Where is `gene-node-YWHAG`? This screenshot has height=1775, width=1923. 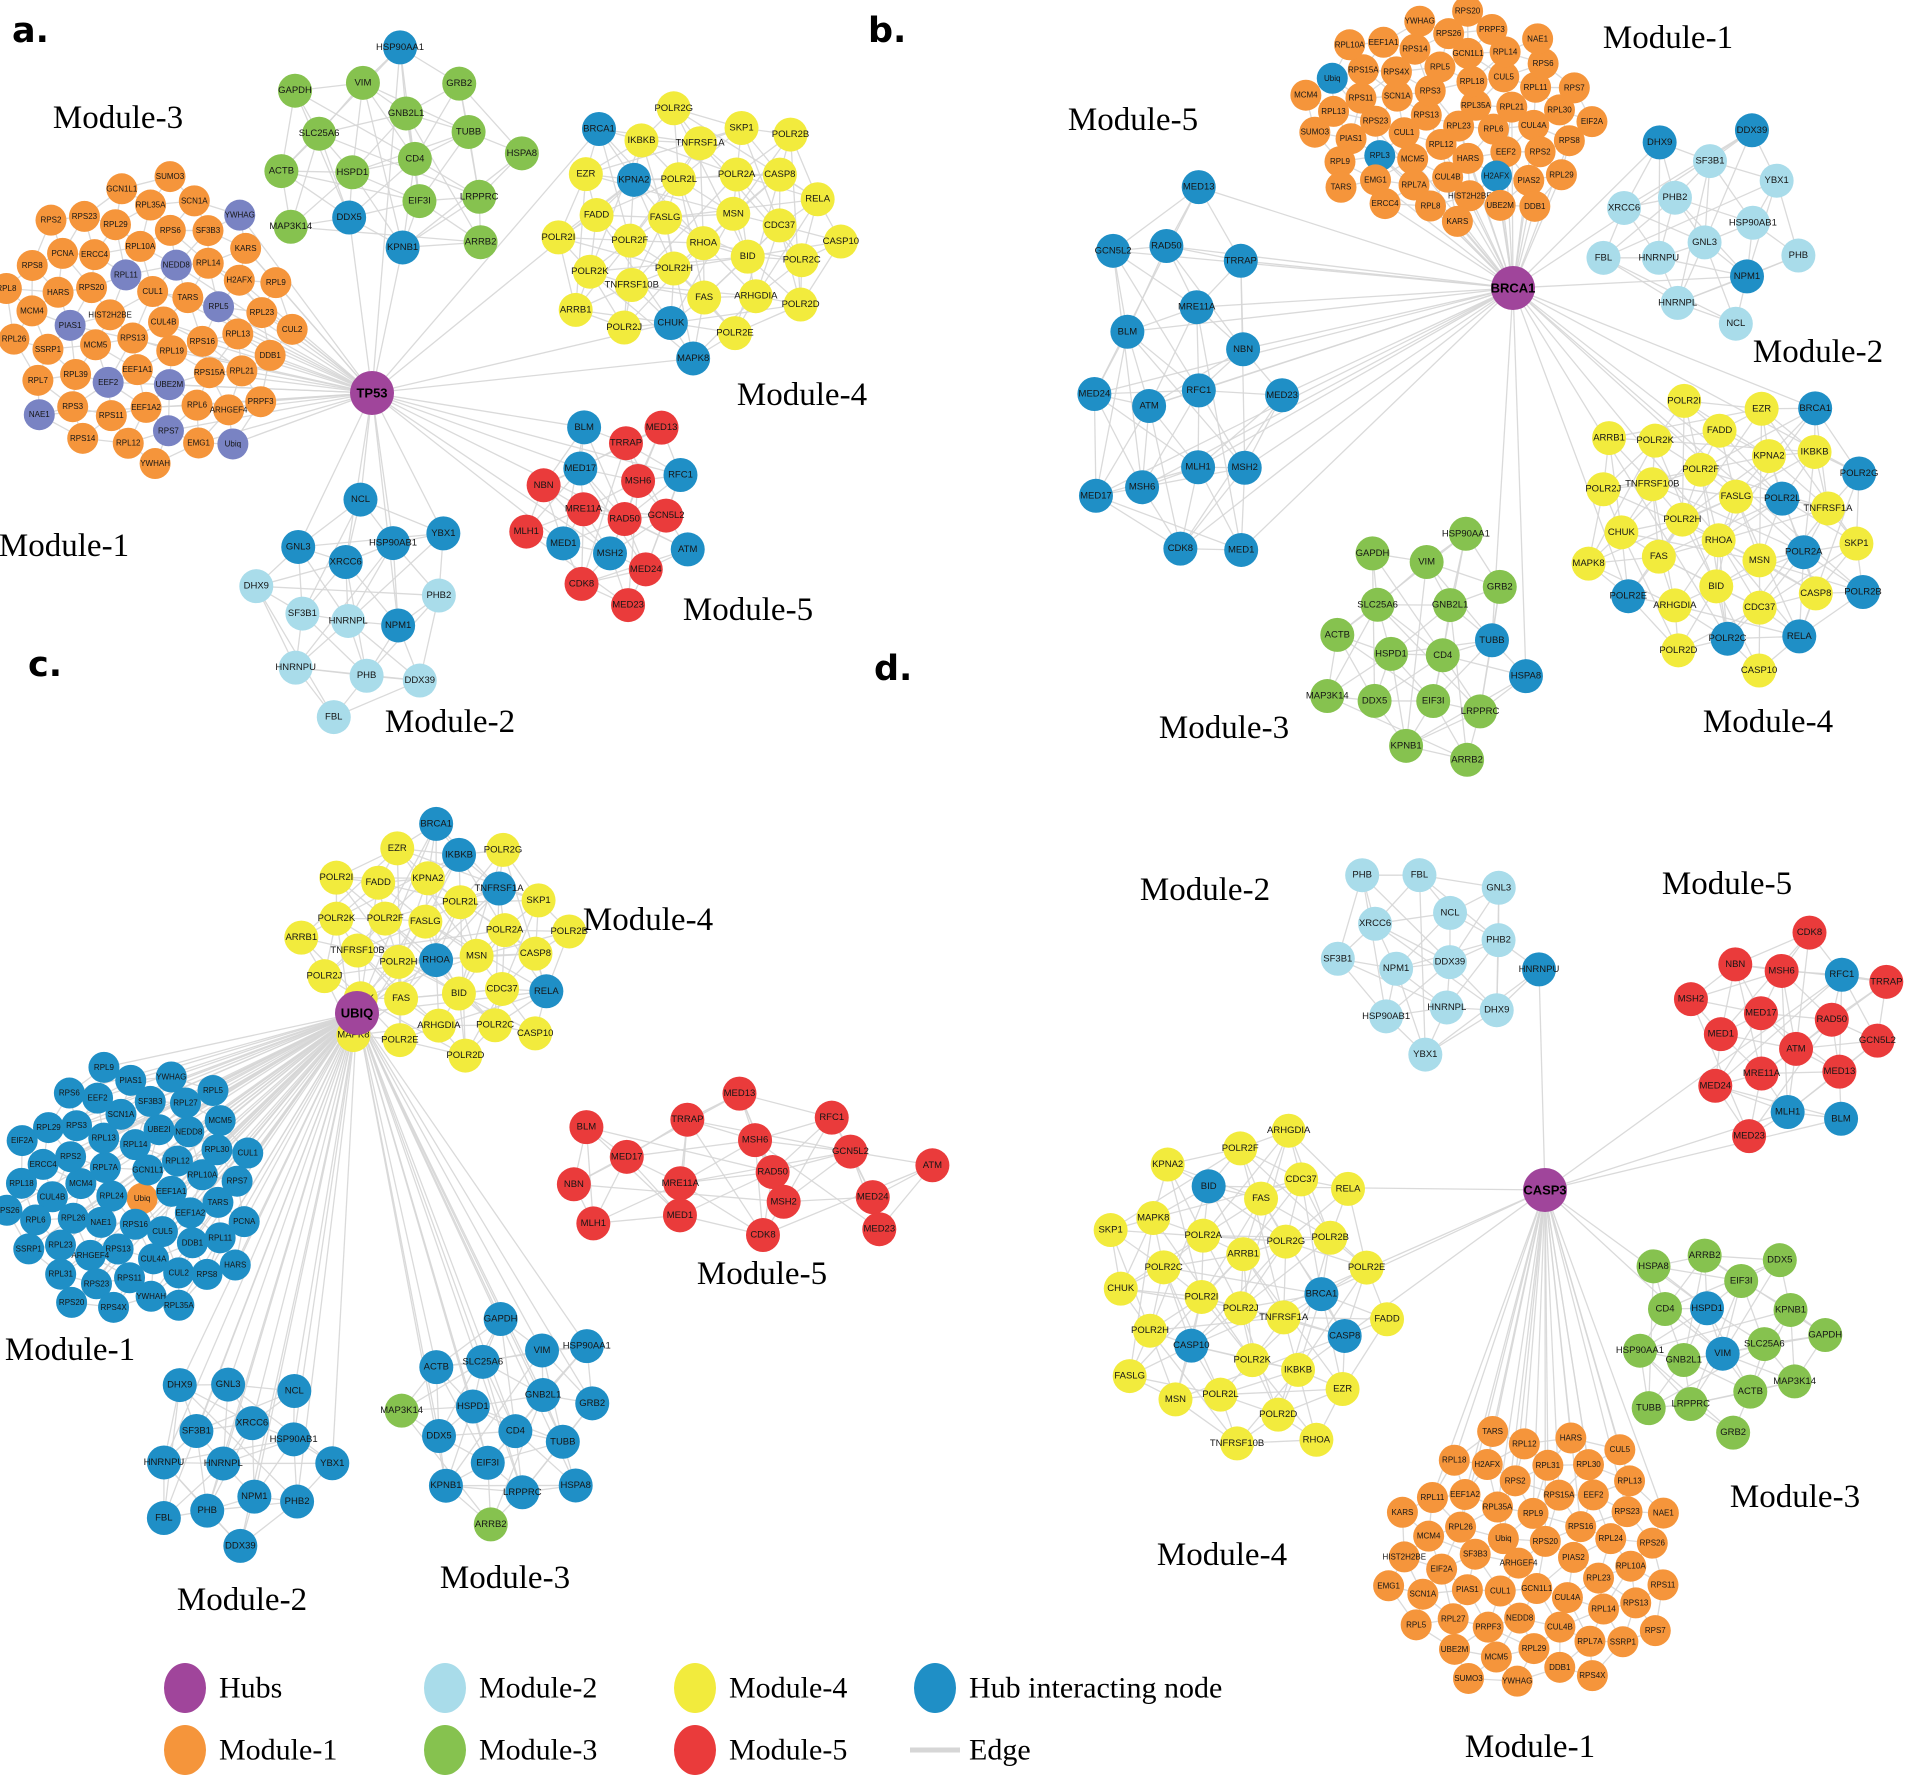 gene-node-YWHAG is located at coordinates (1420, 21).